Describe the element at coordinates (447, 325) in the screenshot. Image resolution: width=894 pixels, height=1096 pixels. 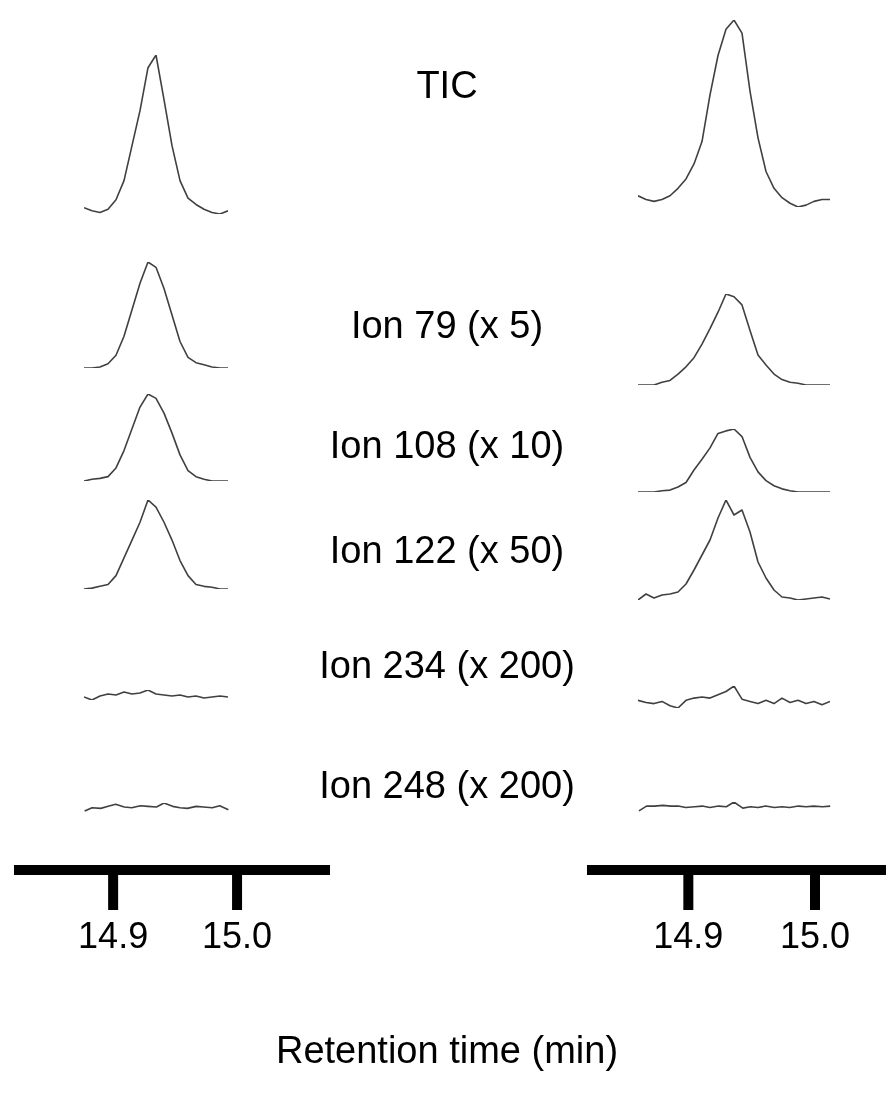
I see `chart-title: Ion 79 (x 5)` at that location.